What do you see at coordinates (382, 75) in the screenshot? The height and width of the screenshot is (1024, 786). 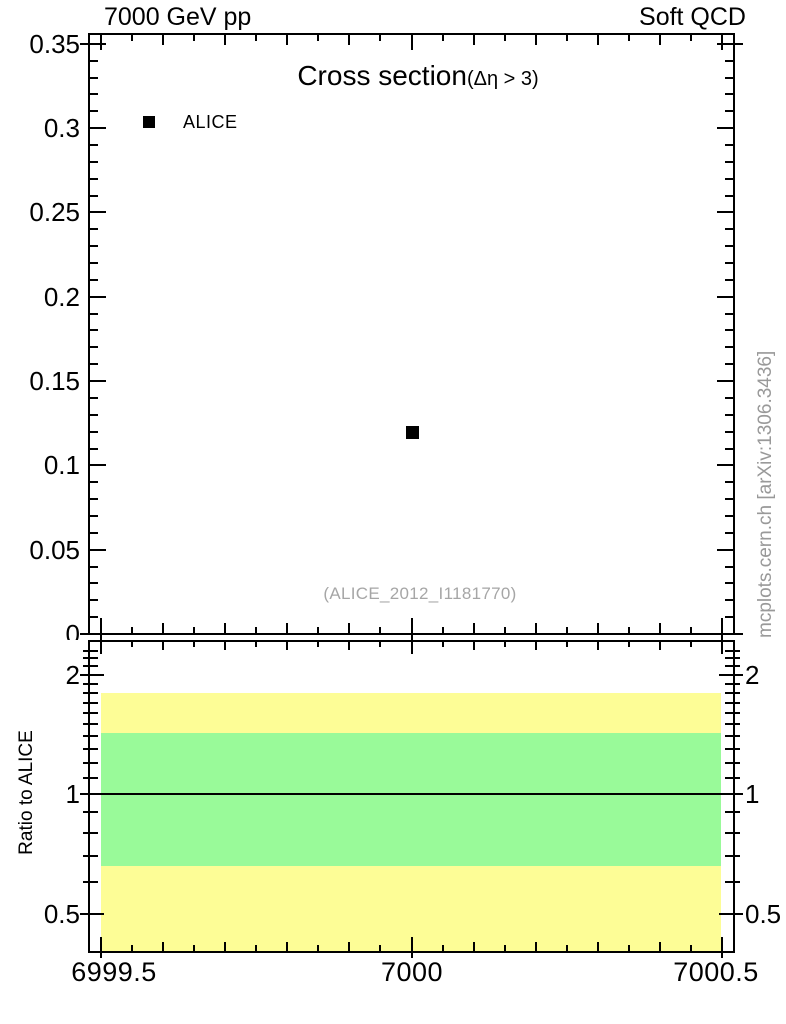 I see `plot-title-text: Cross section` at bounding box center [382, 75].